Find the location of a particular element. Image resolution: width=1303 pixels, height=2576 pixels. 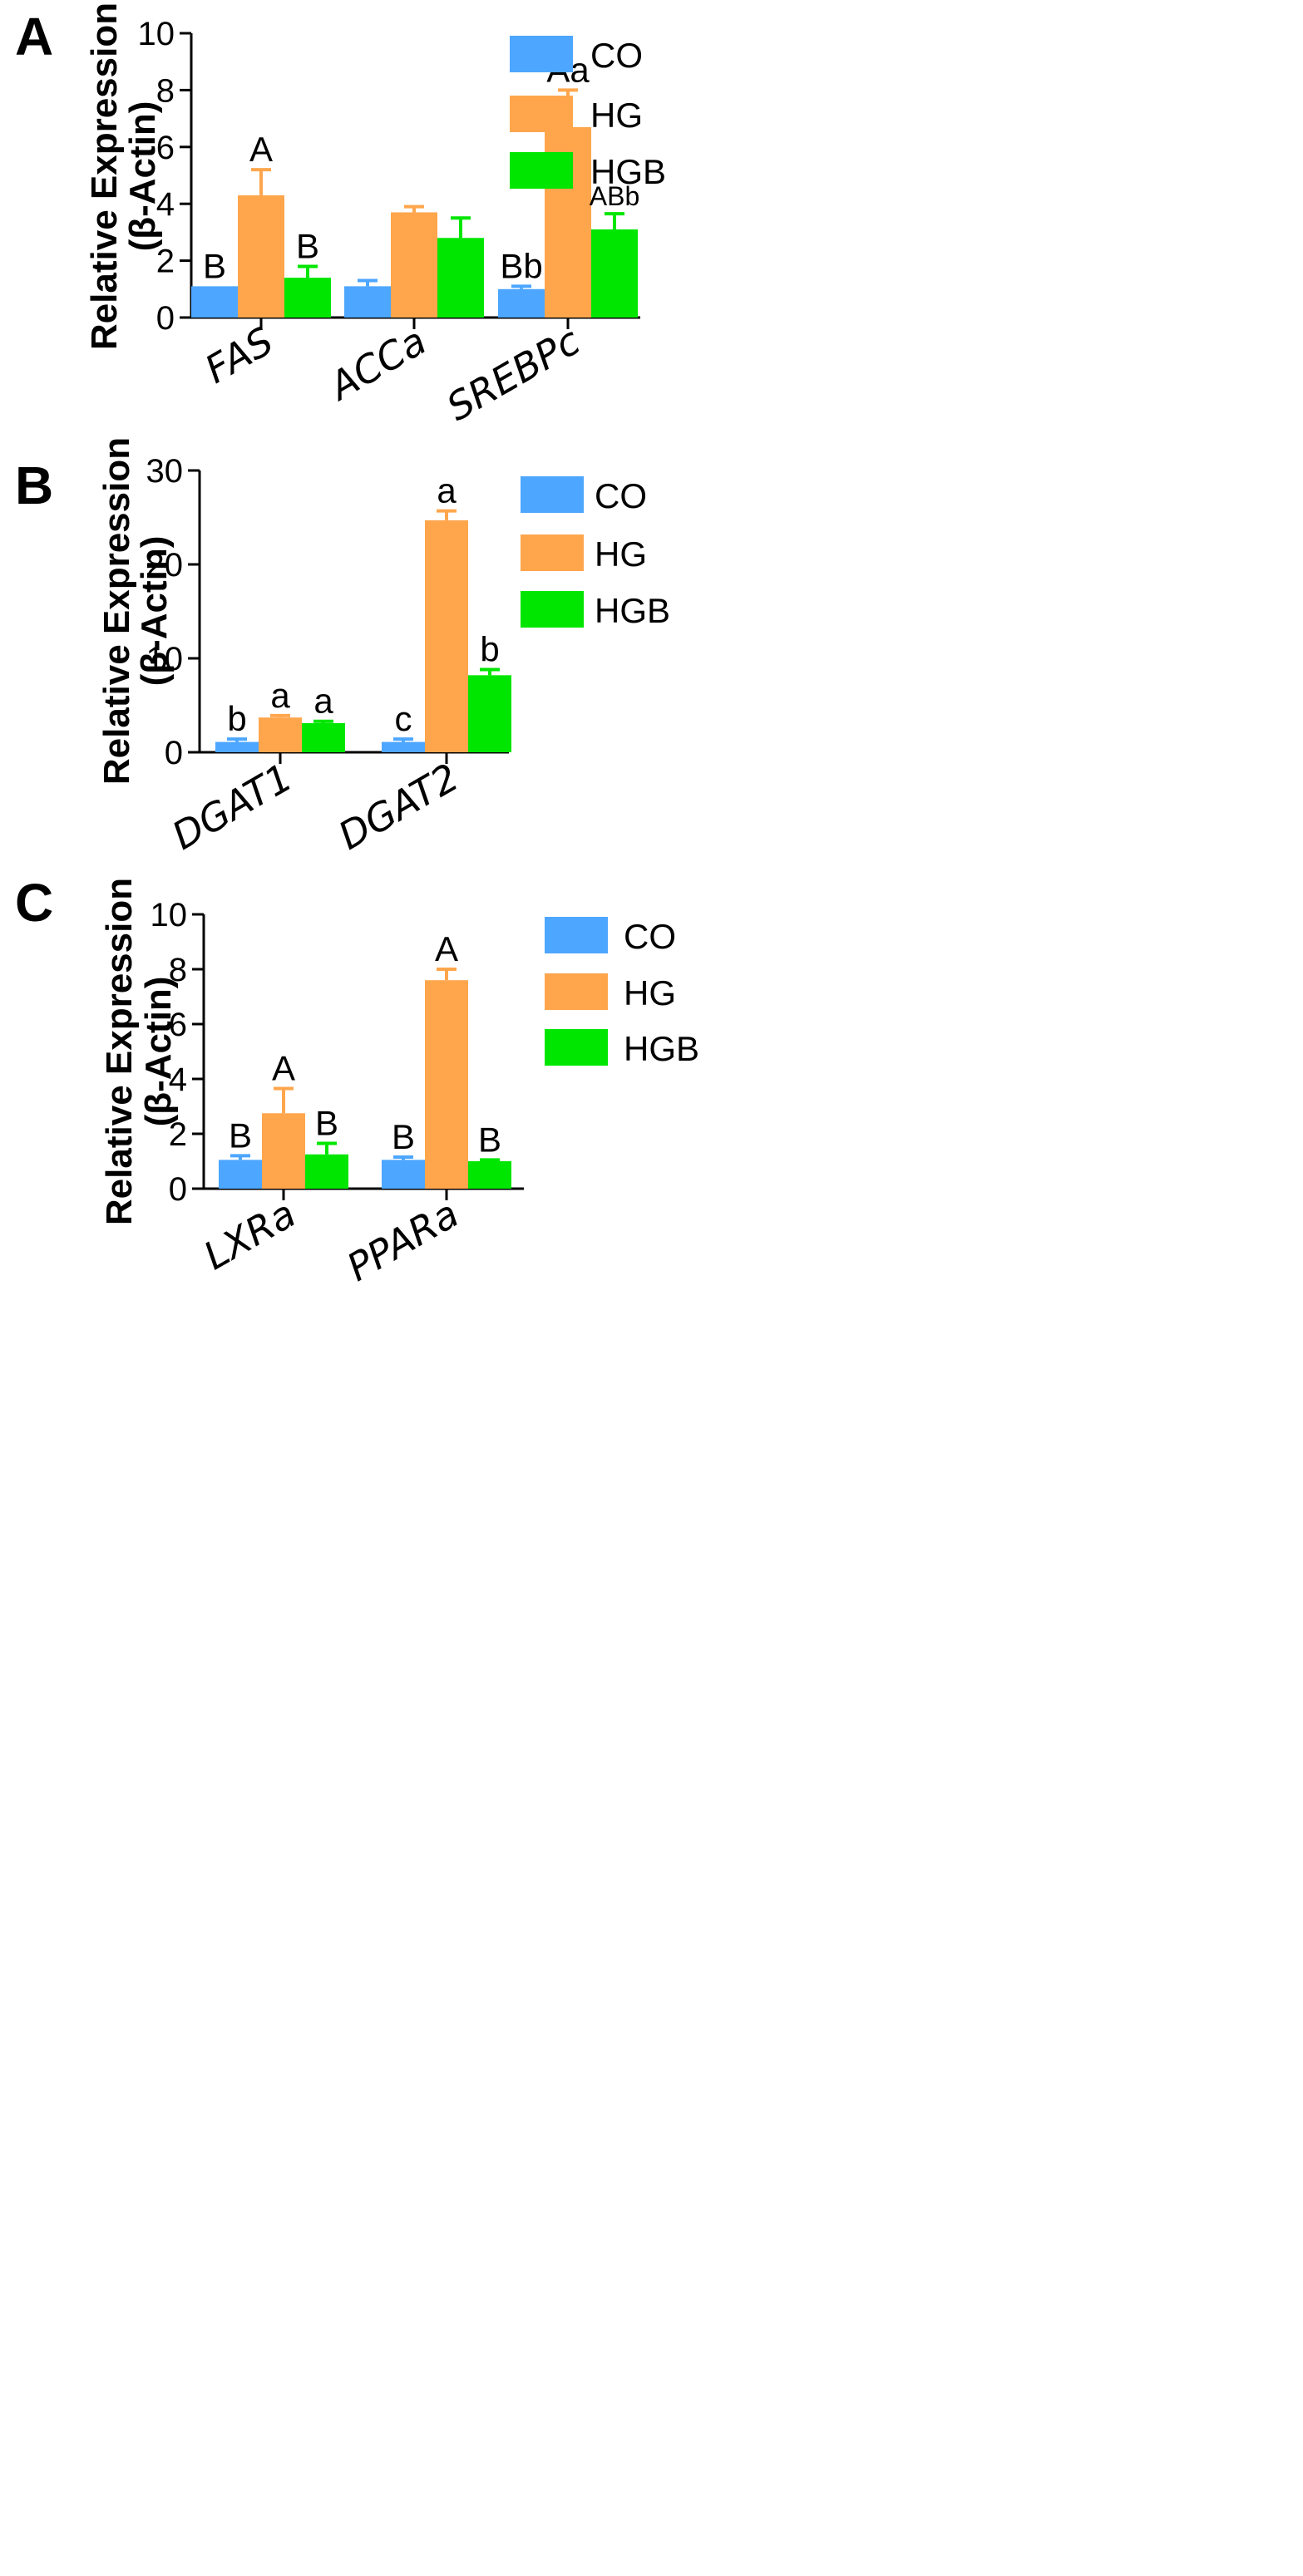

x-category-label: ACCa is located at coordinates (377, 364).